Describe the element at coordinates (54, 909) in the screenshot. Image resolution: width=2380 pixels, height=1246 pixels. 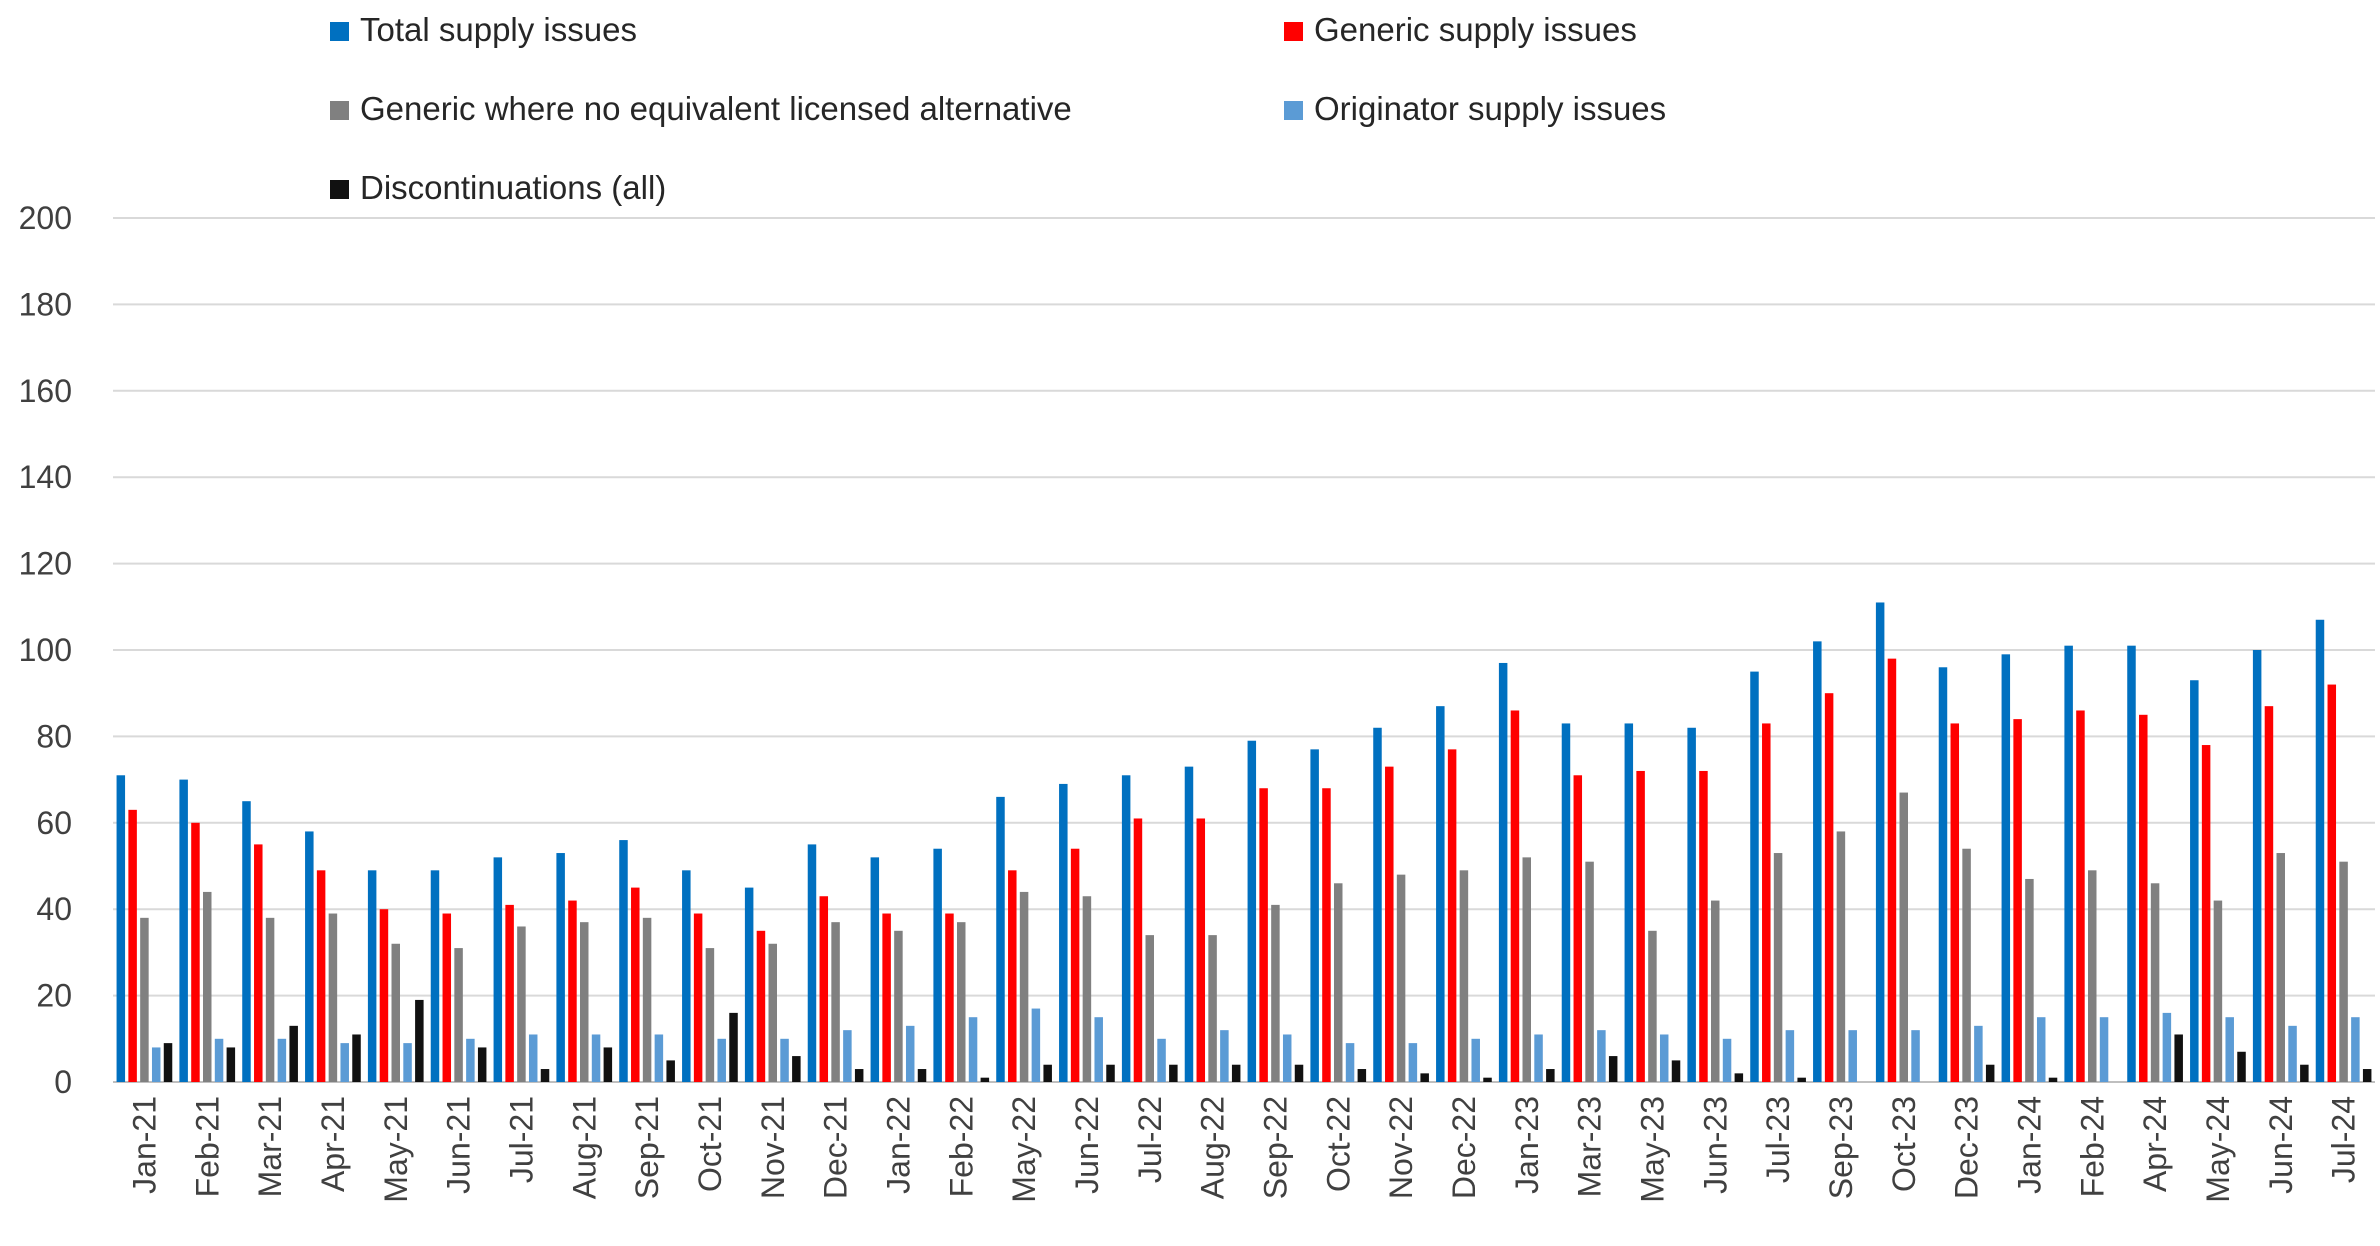
I see `y-tick-label-40: 40` at that location.